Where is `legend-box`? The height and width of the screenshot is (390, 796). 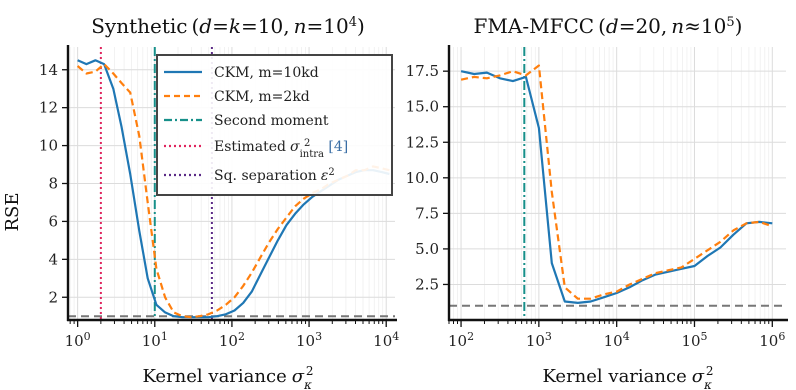
legend-box is located at coordinates (274, 125).